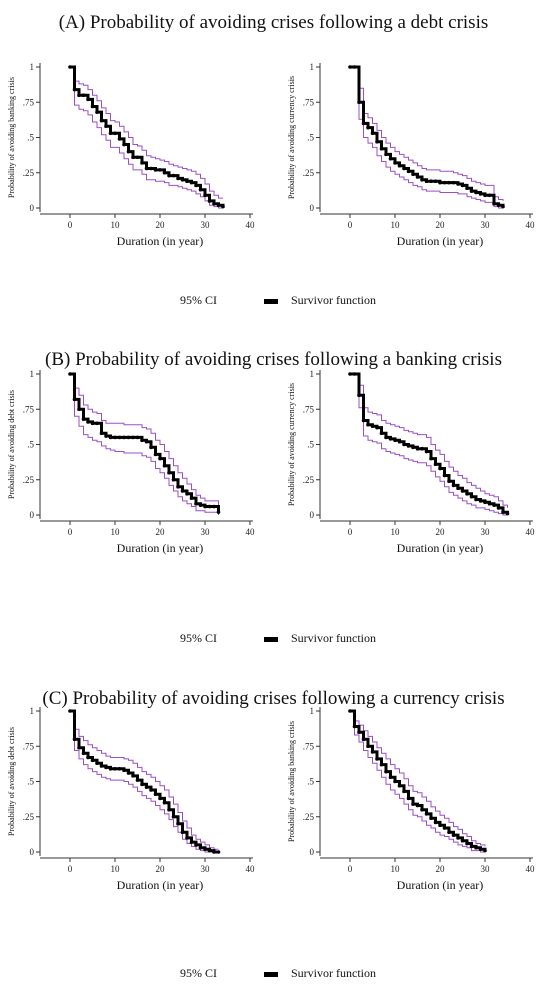 This screenshot has width=547, height=986. What do you see at coordinates (251, 225) in the screenshot?
I see `x-tick-label: 40` at bounding box center [251, 225].